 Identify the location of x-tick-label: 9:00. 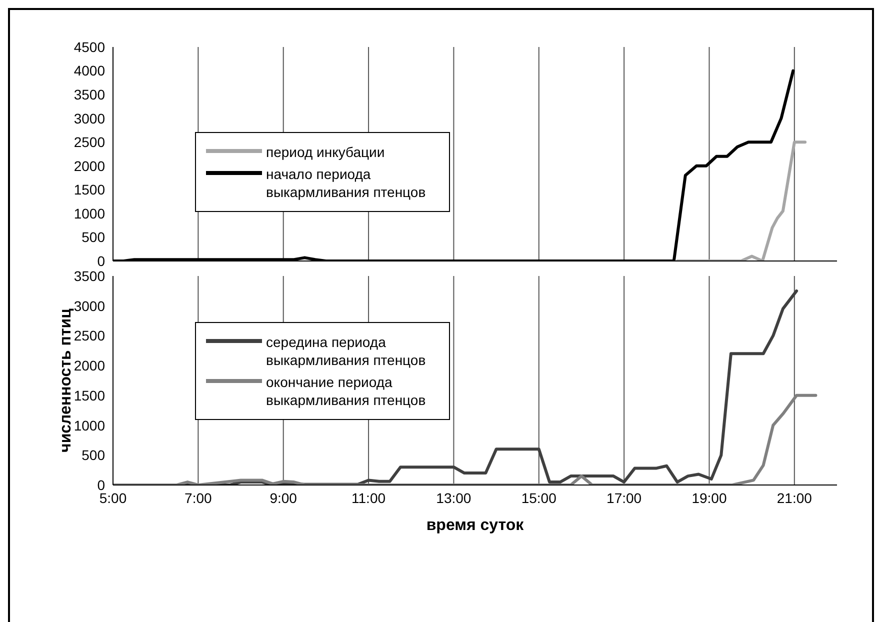
(284, 498).